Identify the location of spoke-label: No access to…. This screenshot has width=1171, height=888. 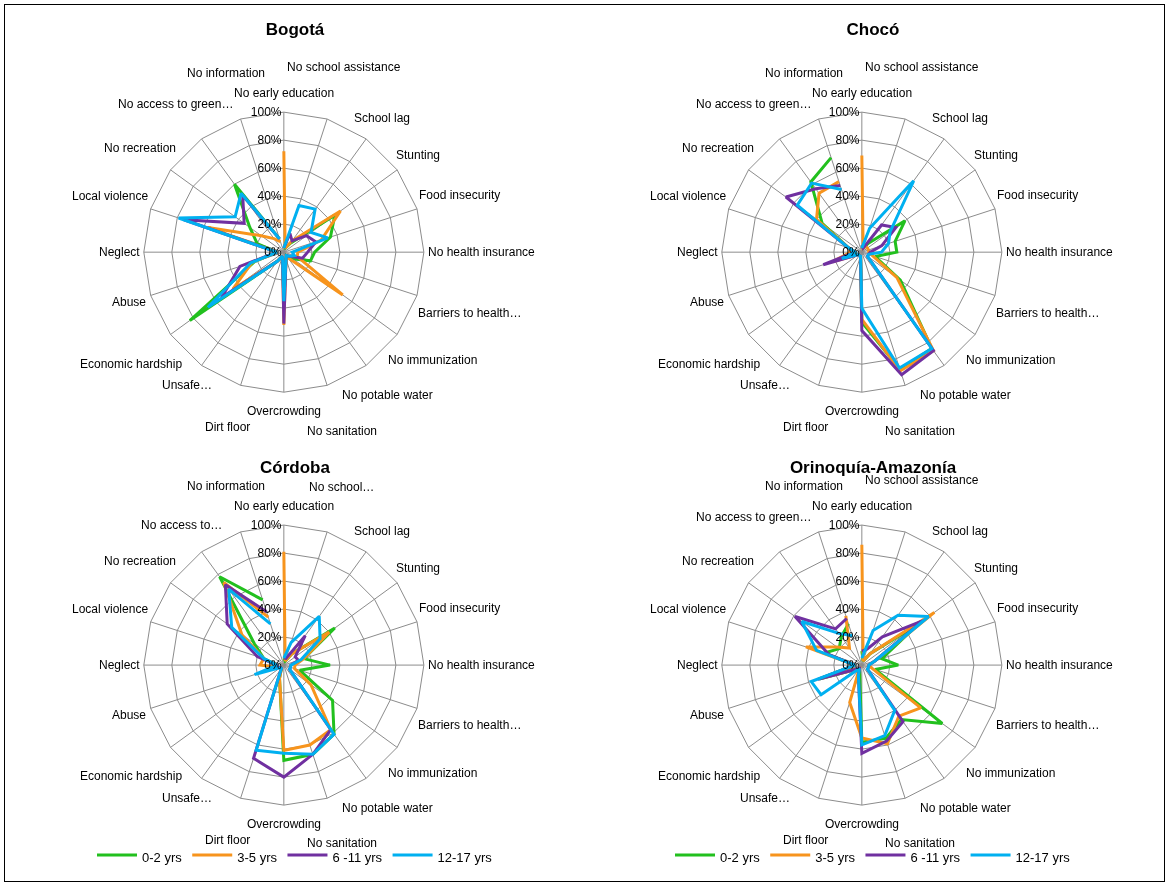
(182, 525).